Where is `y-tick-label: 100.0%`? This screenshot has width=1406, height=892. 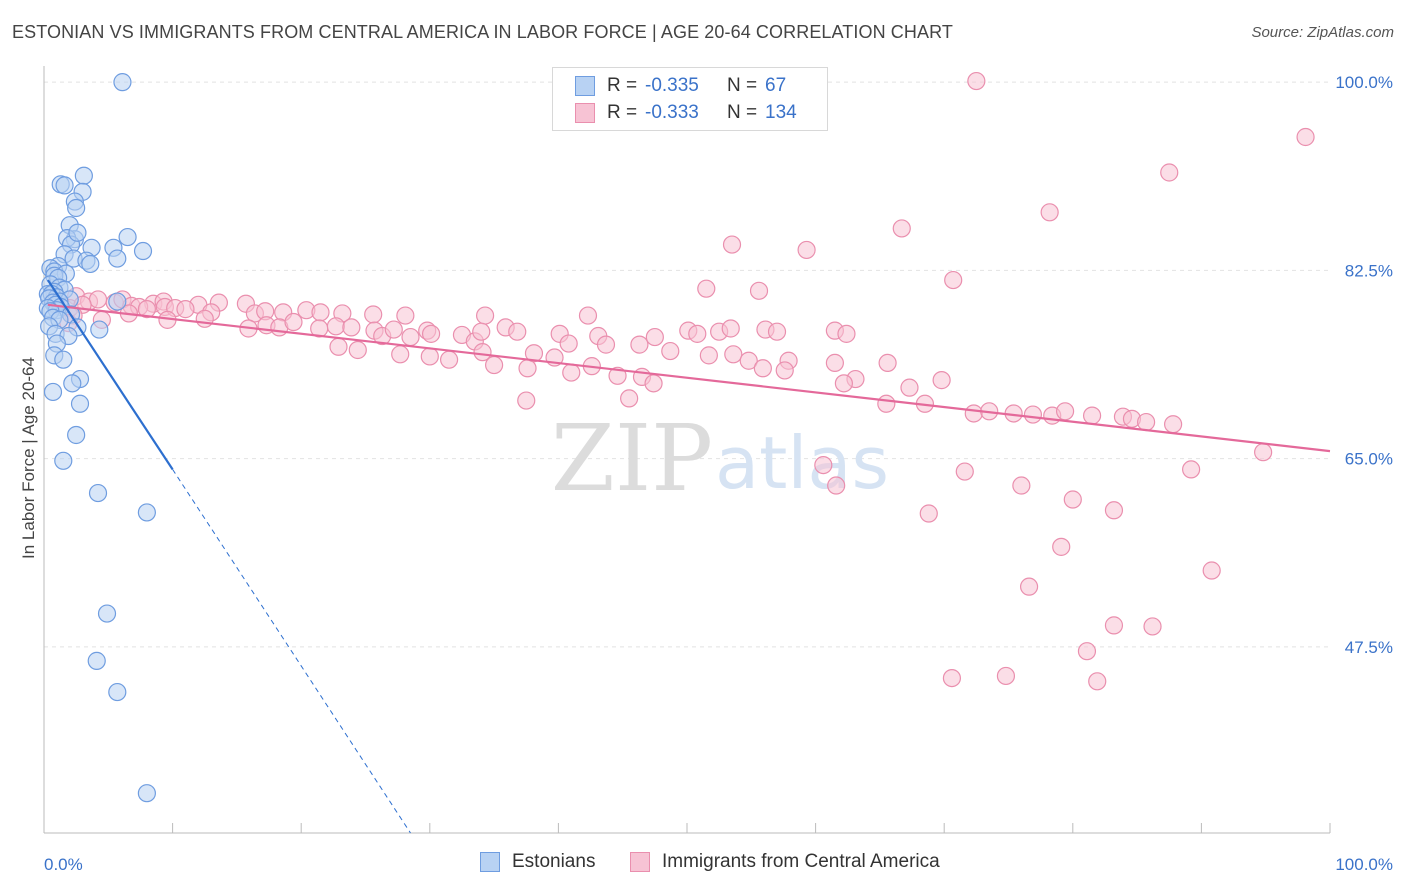
y-tick-label: 100.0% is located at coordinates (1364, 82).